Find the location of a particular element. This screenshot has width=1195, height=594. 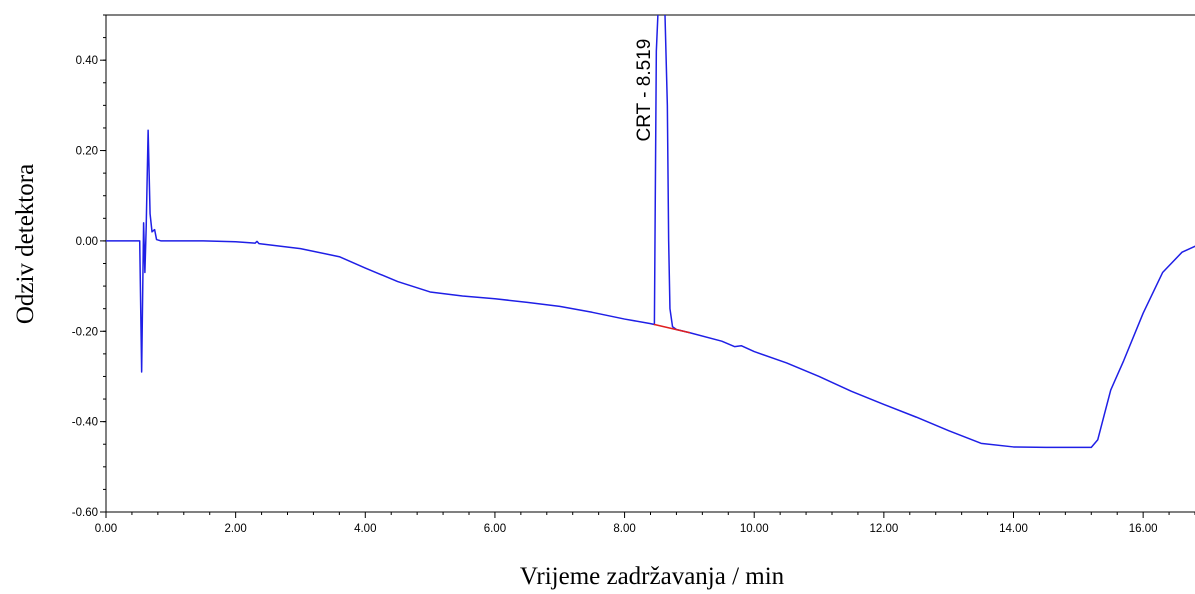

x-tick-label: 6.00 is located at coordinates (495, 529).